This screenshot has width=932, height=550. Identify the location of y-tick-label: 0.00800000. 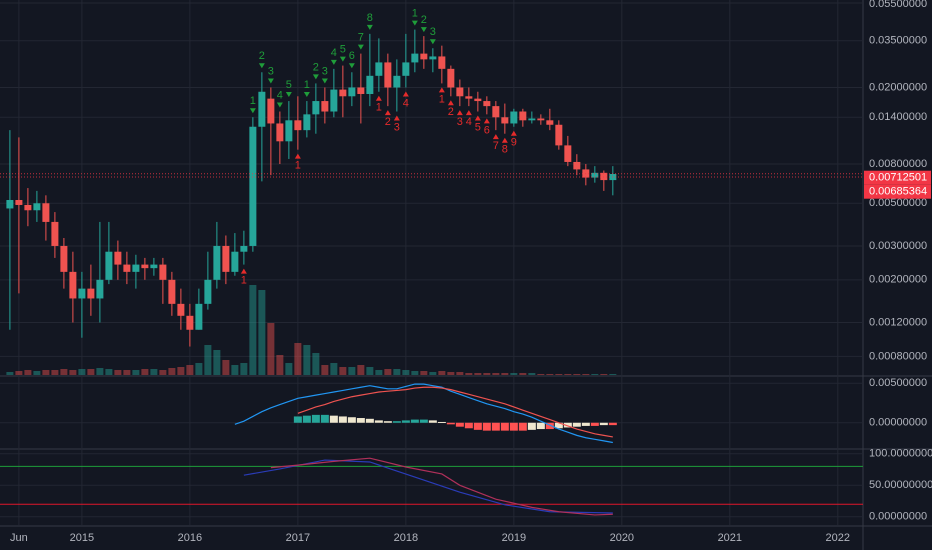
(898, 164).